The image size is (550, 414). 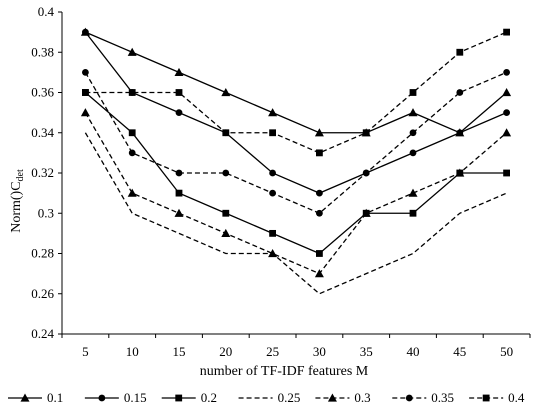 What do you see at coordinates (42, 51) in the screenshot?
I see `y-tick-label: 0.38` at bounding box center [42, 51].